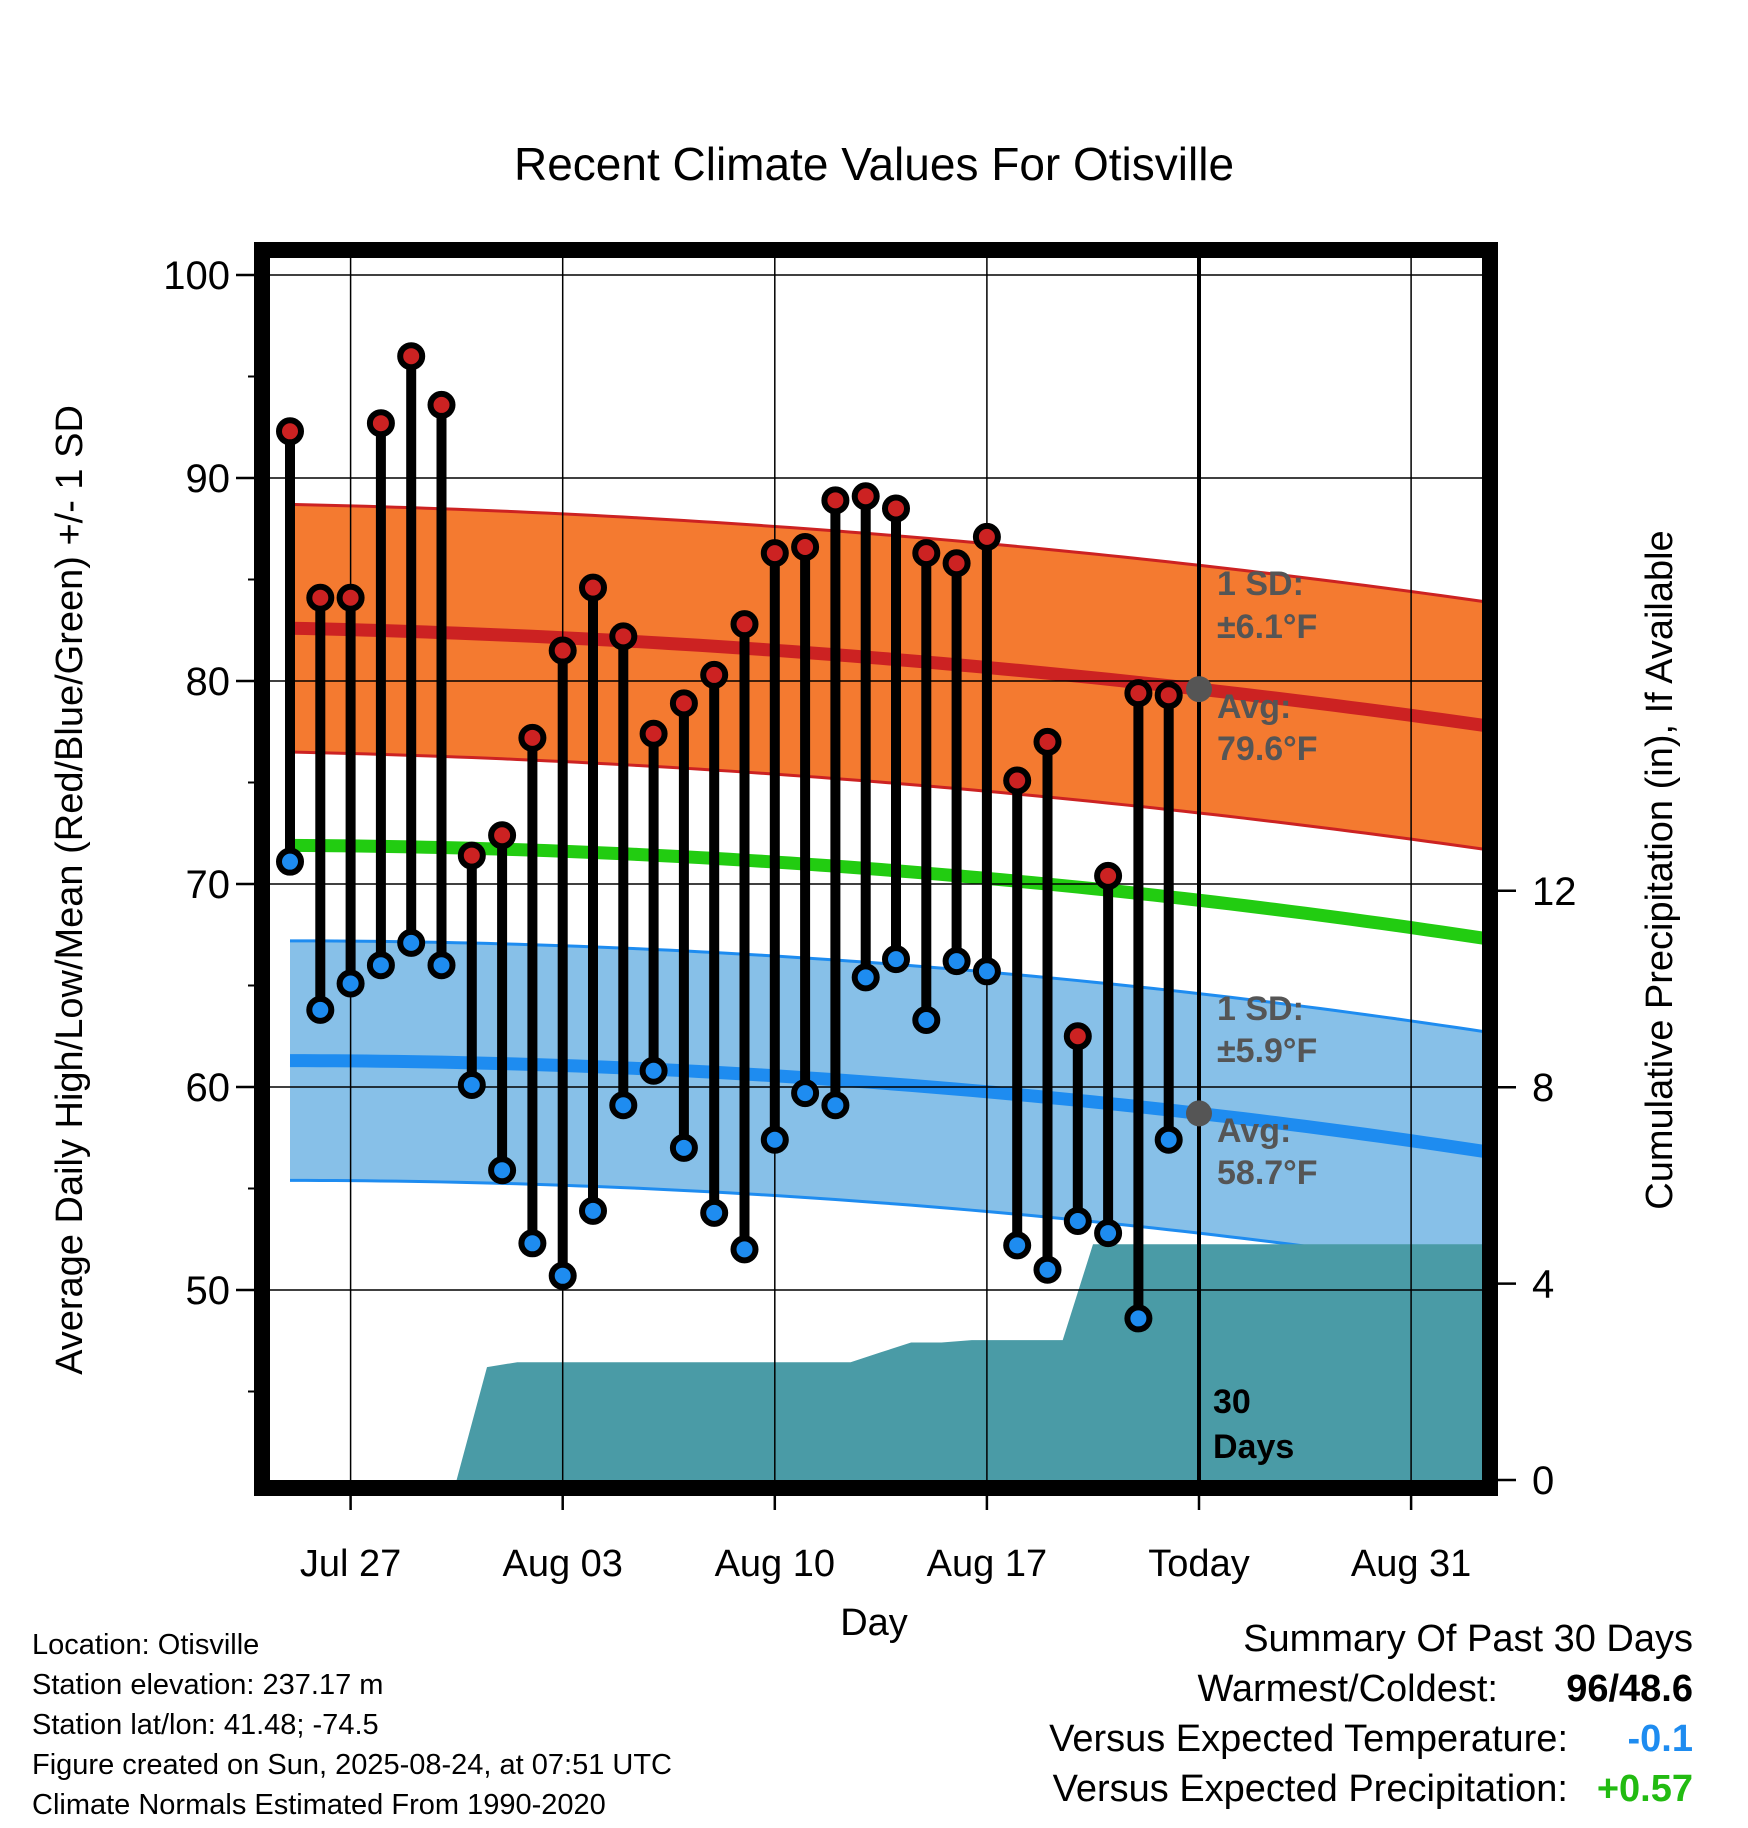 This screenshot has height=1828, width=1748. What do you see at coordinates (562, 1564) in the screenshot?
I see `x-tick-label: Aug 03` at bounding box center [562, 1564].